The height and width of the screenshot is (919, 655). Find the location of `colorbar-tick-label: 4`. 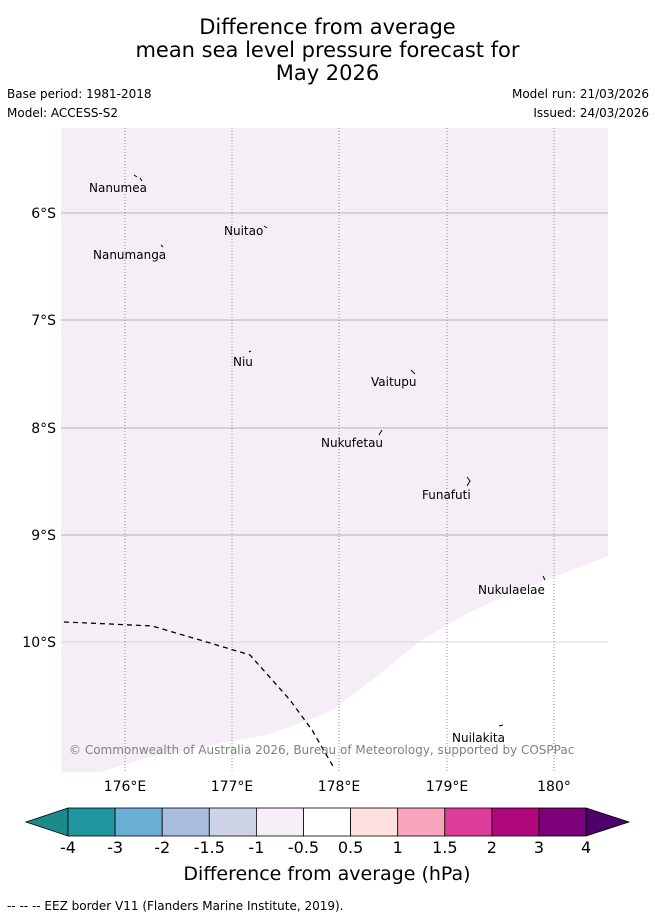

colorbar-tick-label: 4 is located at coordinates (586, 847).